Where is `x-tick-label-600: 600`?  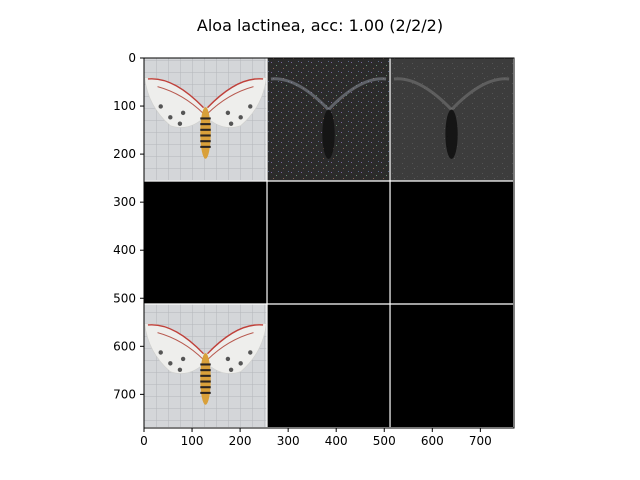 x-tick-label-600: 600 is located at coordinates (432, 441).